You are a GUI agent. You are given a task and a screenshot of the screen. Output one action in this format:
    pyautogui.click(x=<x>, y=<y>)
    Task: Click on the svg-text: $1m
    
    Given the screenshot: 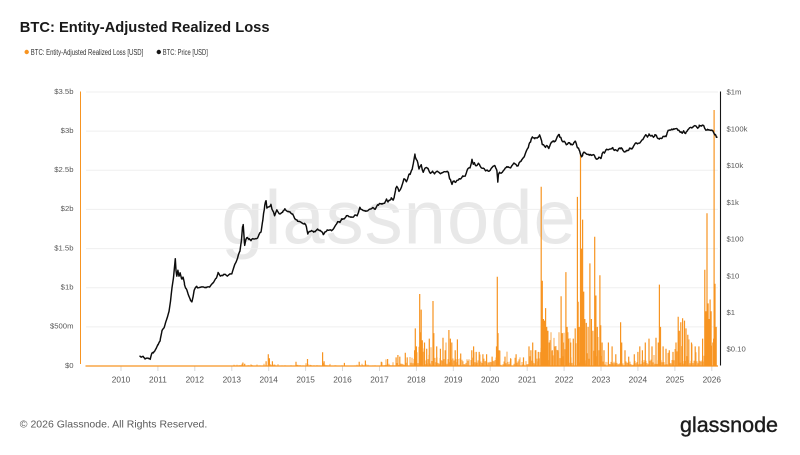 What is the action you would take?
    pyautogui.click(x=734, y=92)
    